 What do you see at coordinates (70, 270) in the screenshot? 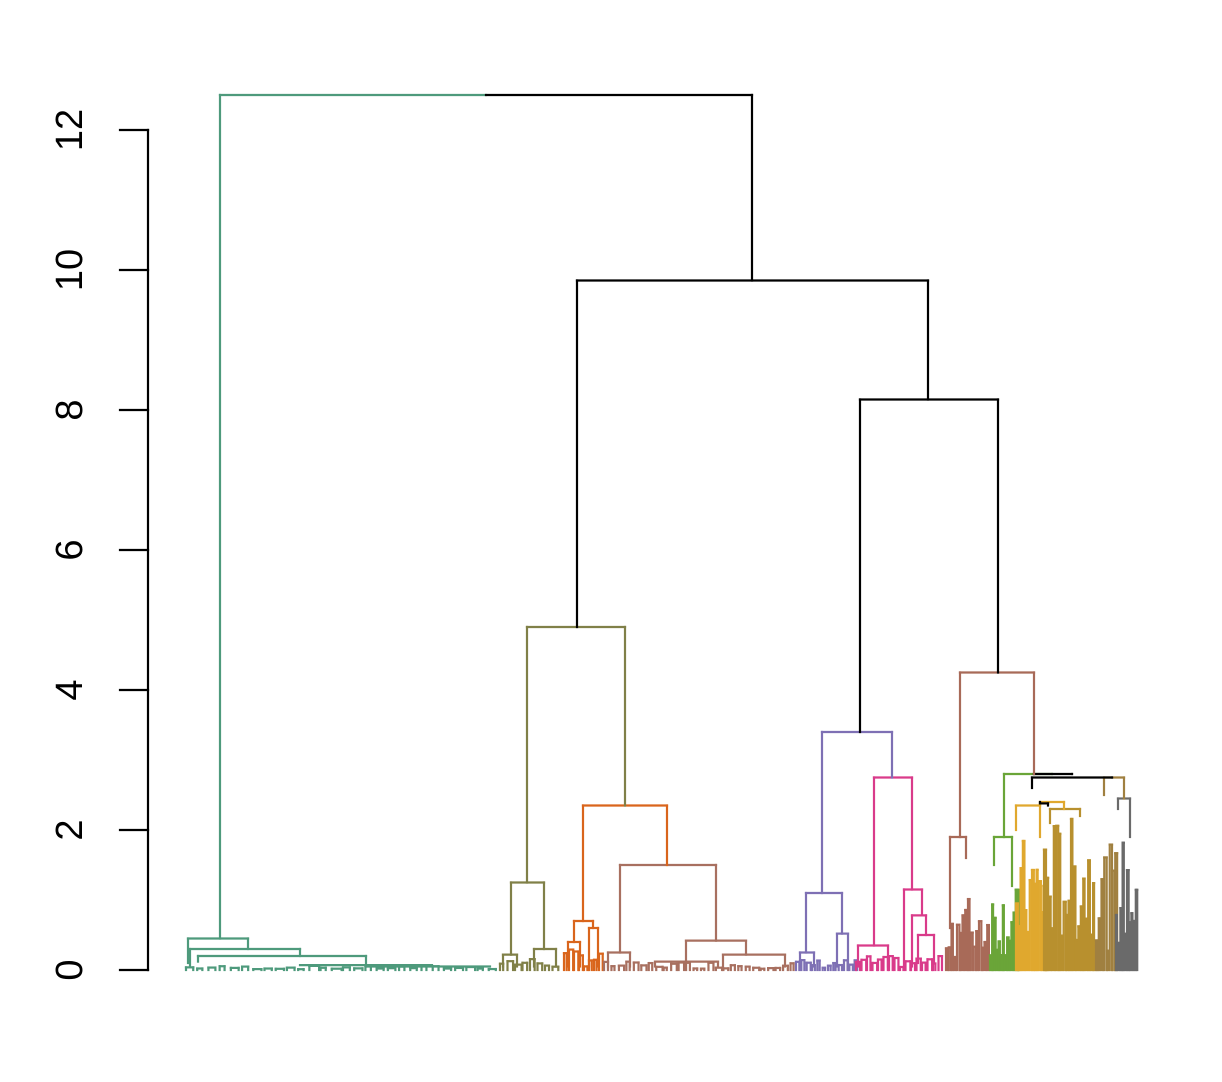
I see `y-tick-label: 10` at bounding box center [70, 270].